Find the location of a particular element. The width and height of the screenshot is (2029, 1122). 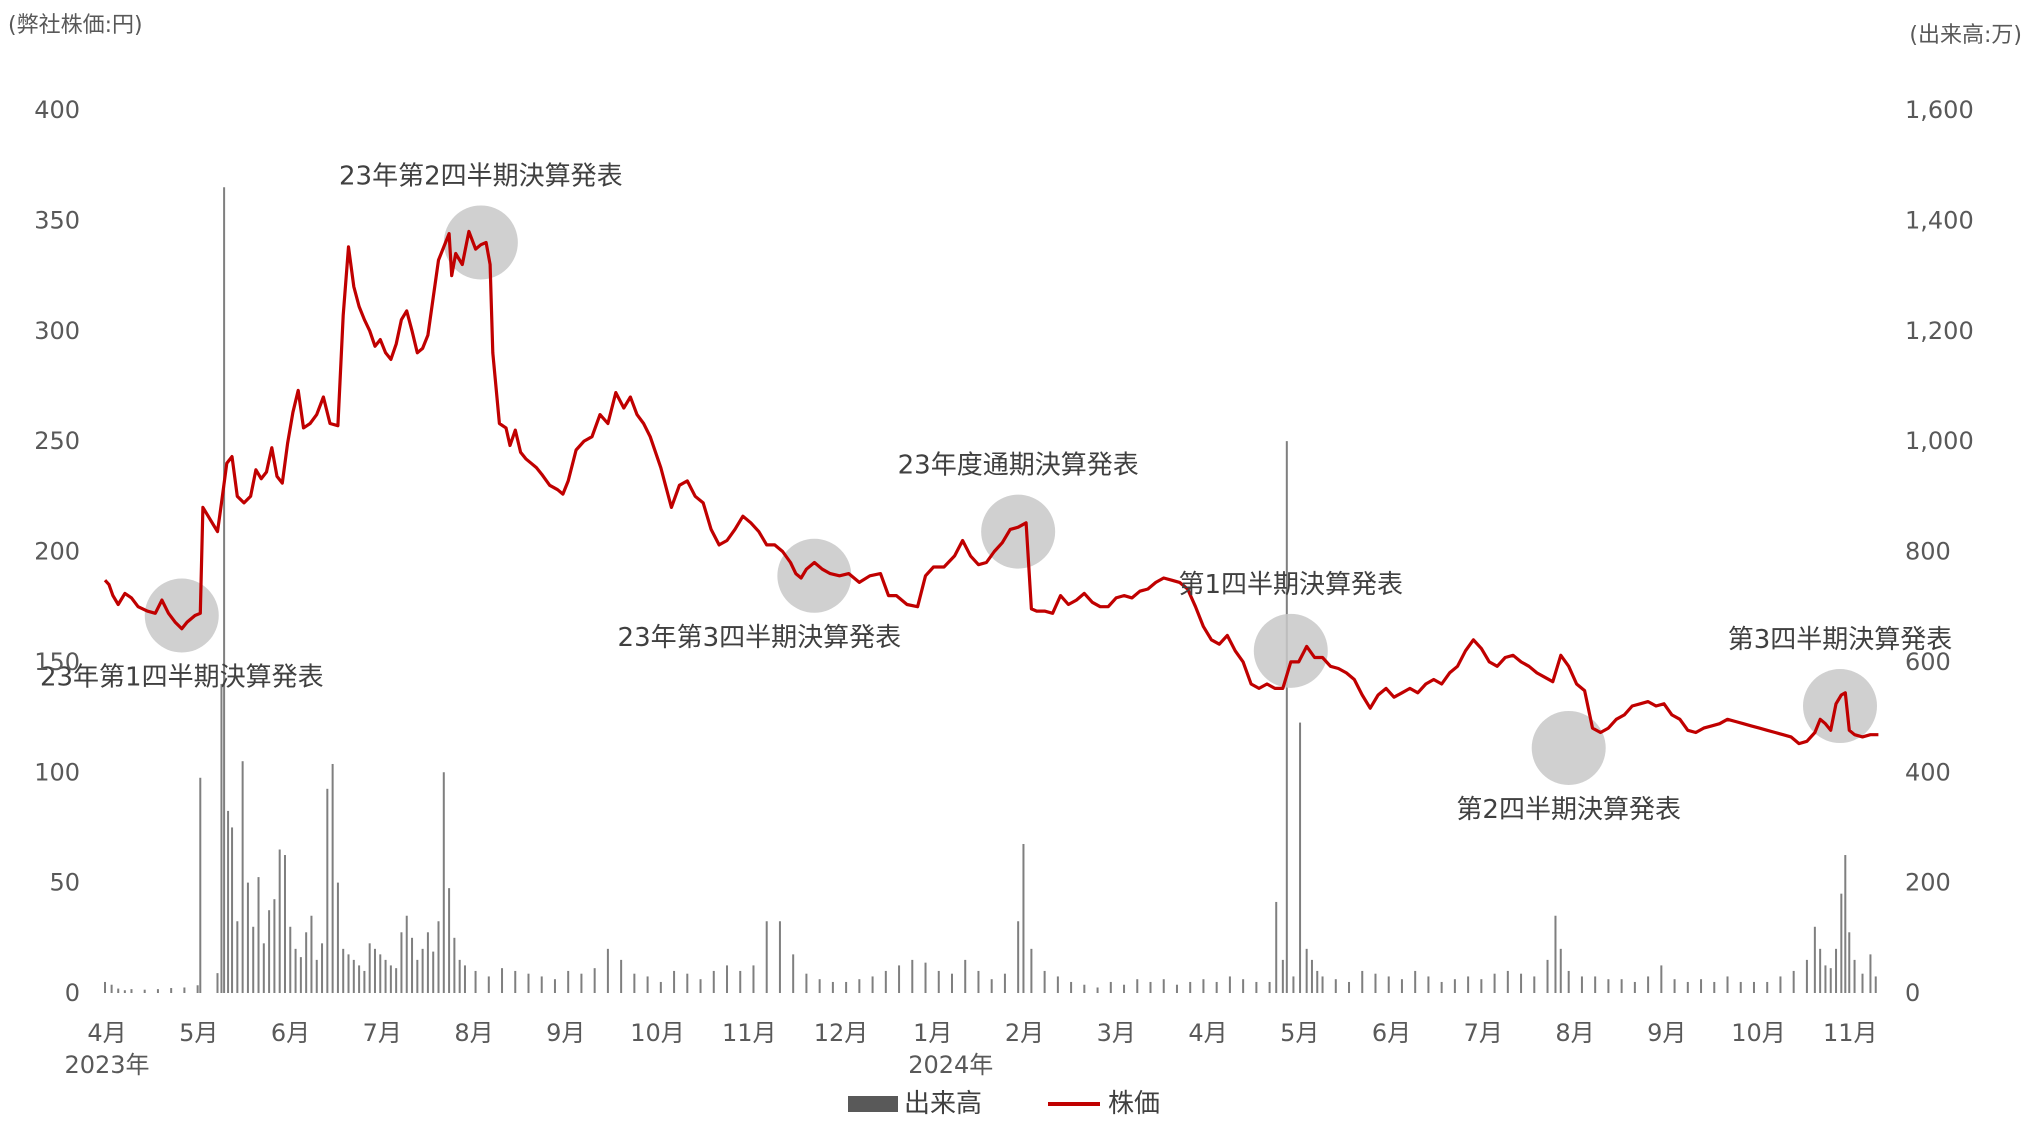

x-axis-month-label: 8月 is located at coordinates (1574, 1033).